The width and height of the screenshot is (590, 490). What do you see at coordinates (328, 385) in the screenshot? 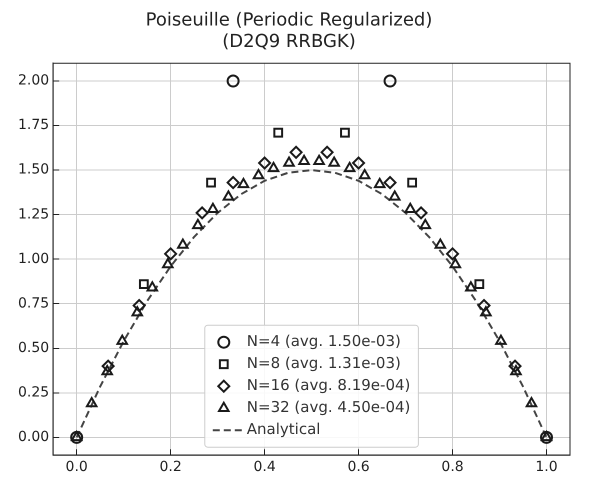
I see `legend-label: N=16 (avg. 8.19e-04)` at bounding box center [328, 385].